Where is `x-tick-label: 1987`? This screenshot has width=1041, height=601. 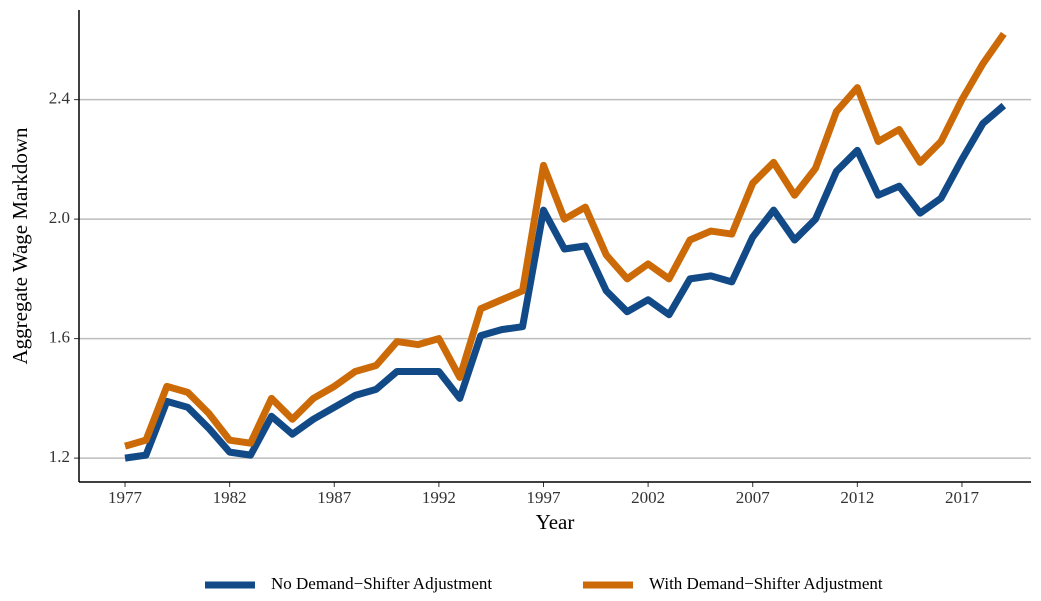 x-tick-label: 1987 is located at coordinates (334, 497).